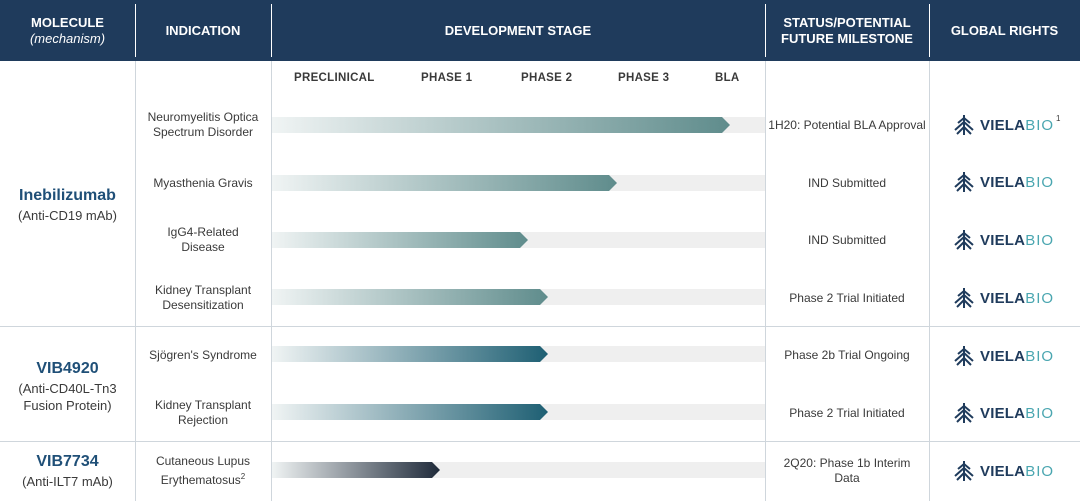 The image size is (1080, 501). I want to click on status-label: 2Q20: Phase 1b Interim Data, so click(847, 470).